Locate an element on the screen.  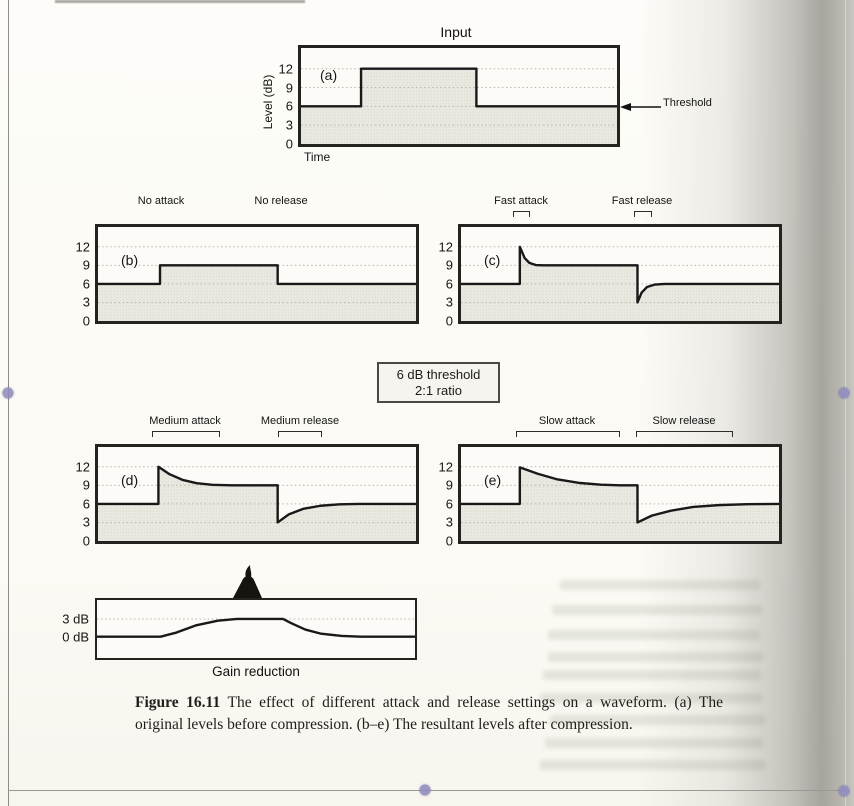
selection-handle-left is located at coordinates (8, 393).